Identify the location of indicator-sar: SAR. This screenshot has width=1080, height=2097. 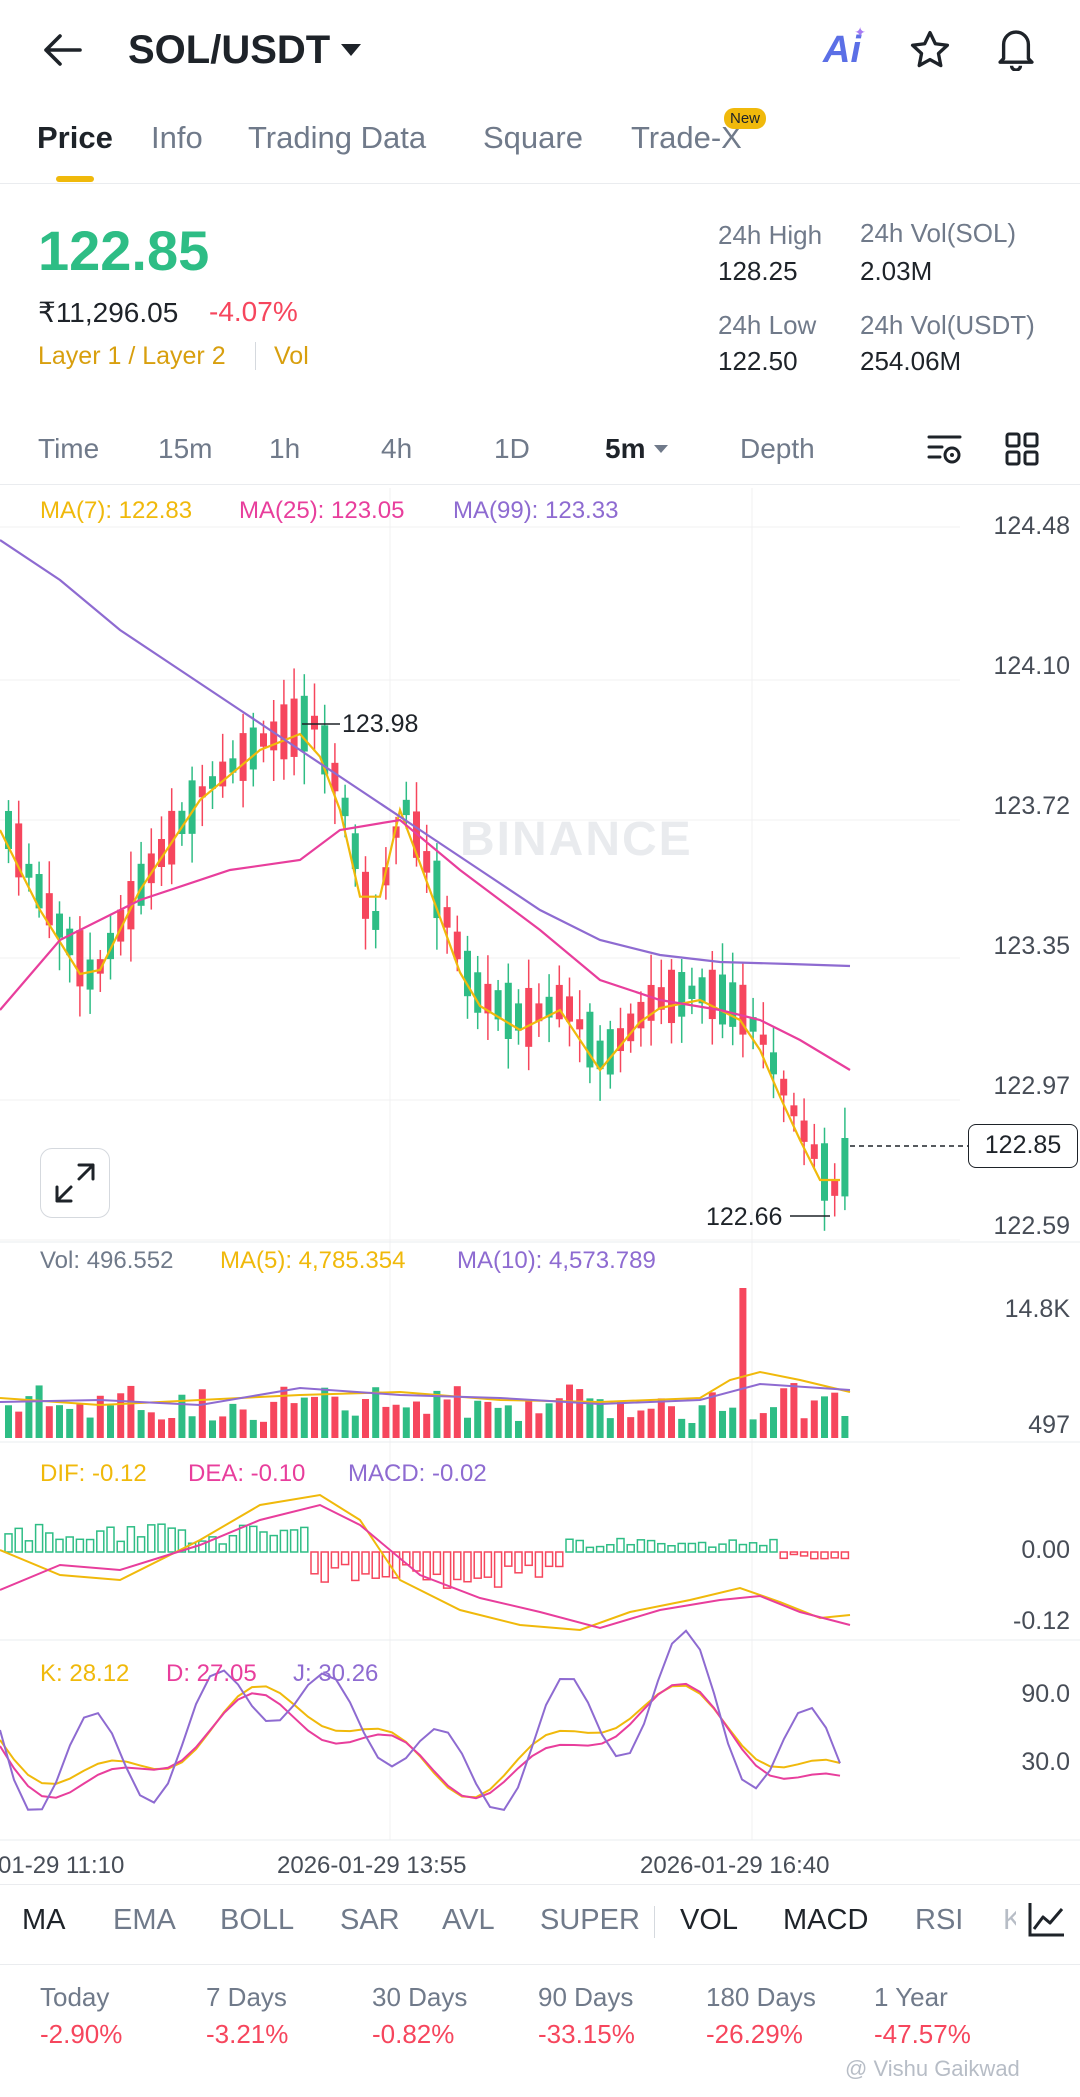
(370, 1920).